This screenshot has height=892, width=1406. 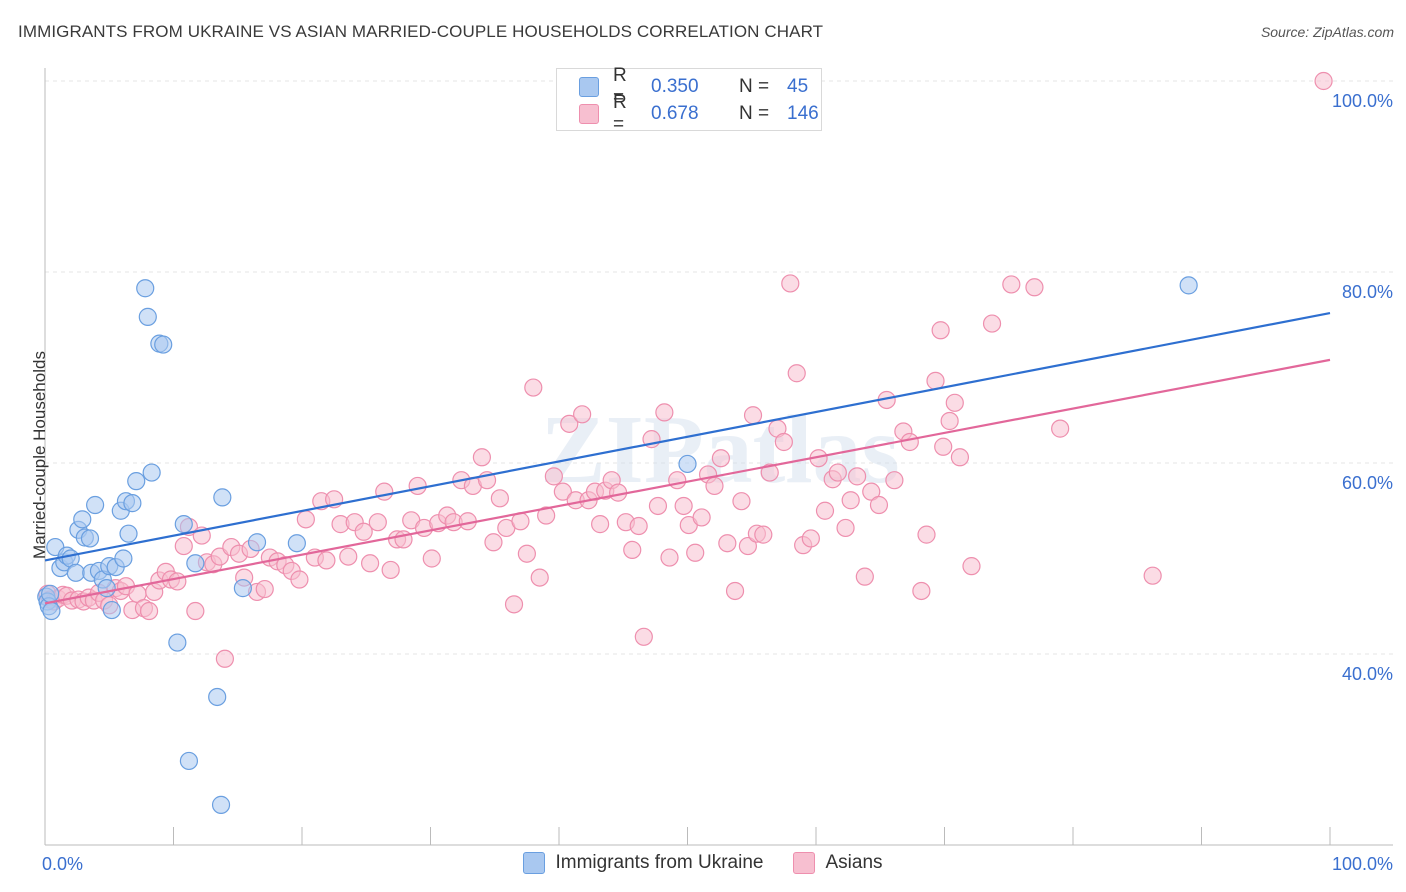 What do you see at coordinates (1367, 292) in the screenshot?
I see `y-tick-label: 80.0%` at bounding box center [1367, 292].